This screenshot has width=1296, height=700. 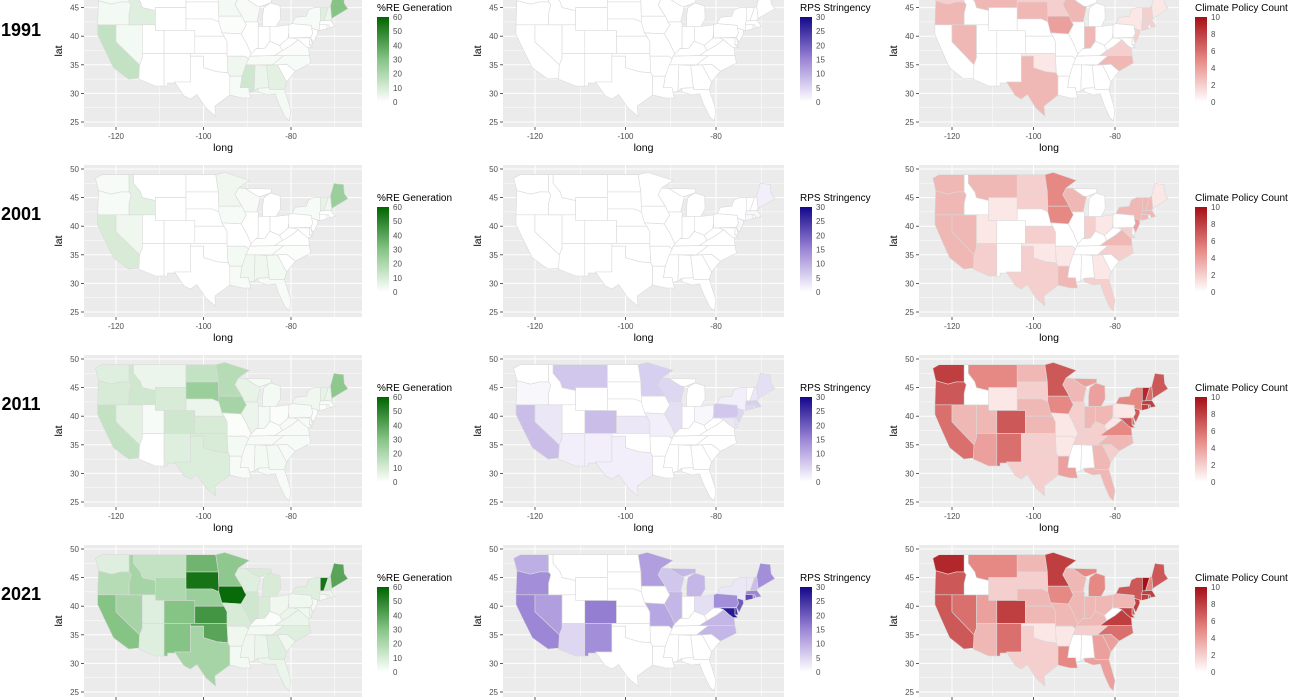 I want to click on y-tick-label: 50, so click(x=74, y=359).